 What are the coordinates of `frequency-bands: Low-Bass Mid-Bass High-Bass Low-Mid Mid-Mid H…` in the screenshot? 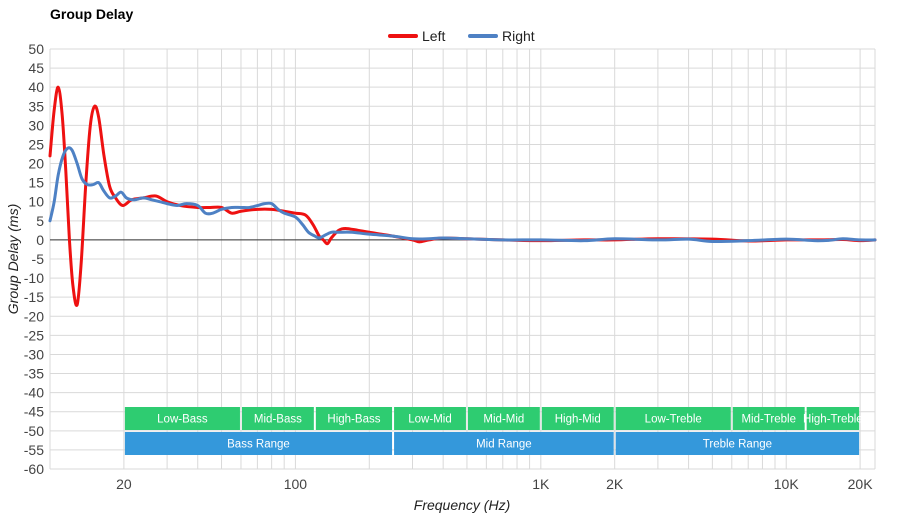 It's located at (493, 431).